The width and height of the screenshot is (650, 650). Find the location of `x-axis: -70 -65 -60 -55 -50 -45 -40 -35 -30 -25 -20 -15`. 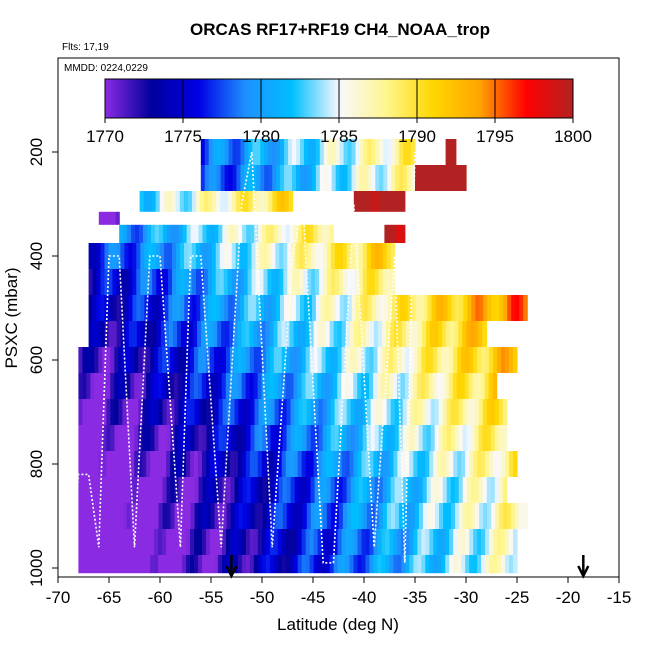

x-axis: -70 -65 -60 -55 -50 -45 -40 -35 -30 -25 -20 -15 is located at coordinates (338, 592).